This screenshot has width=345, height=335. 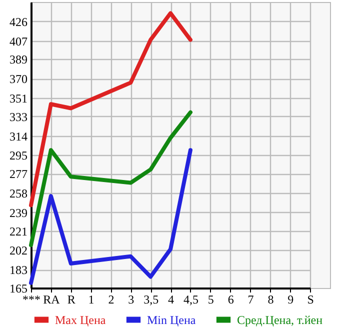 I want to click on y-tick-label: 165, so click(x=19, y=289).